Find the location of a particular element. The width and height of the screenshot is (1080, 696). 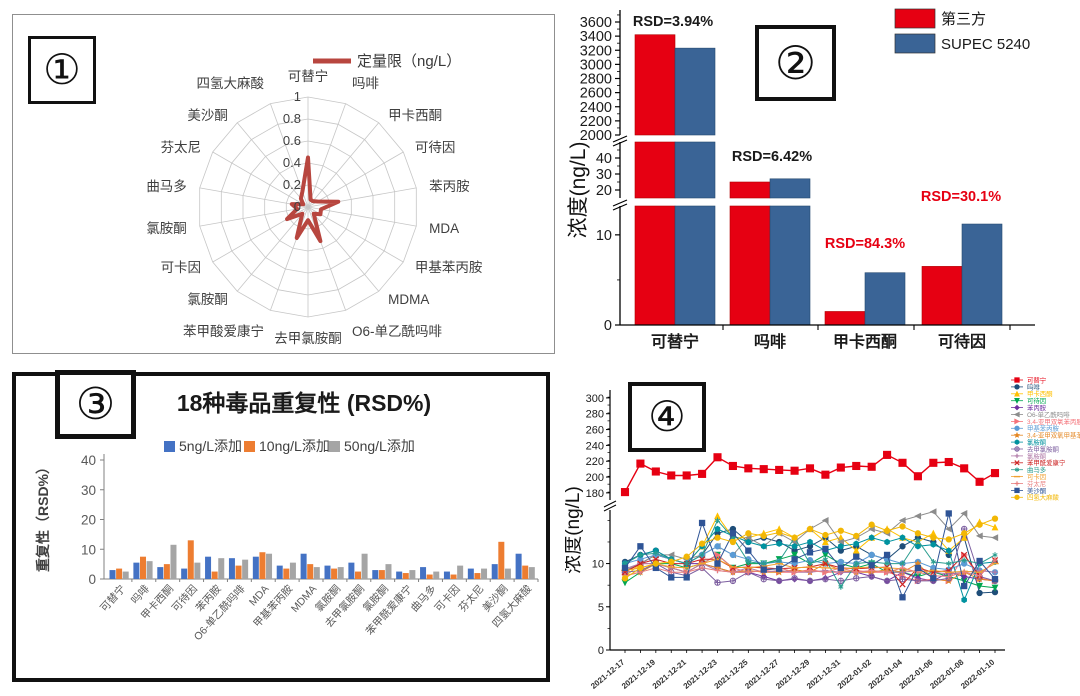

radar-axis-label: O6-单乙酰吗啡 is located at coordinates (397, 331).